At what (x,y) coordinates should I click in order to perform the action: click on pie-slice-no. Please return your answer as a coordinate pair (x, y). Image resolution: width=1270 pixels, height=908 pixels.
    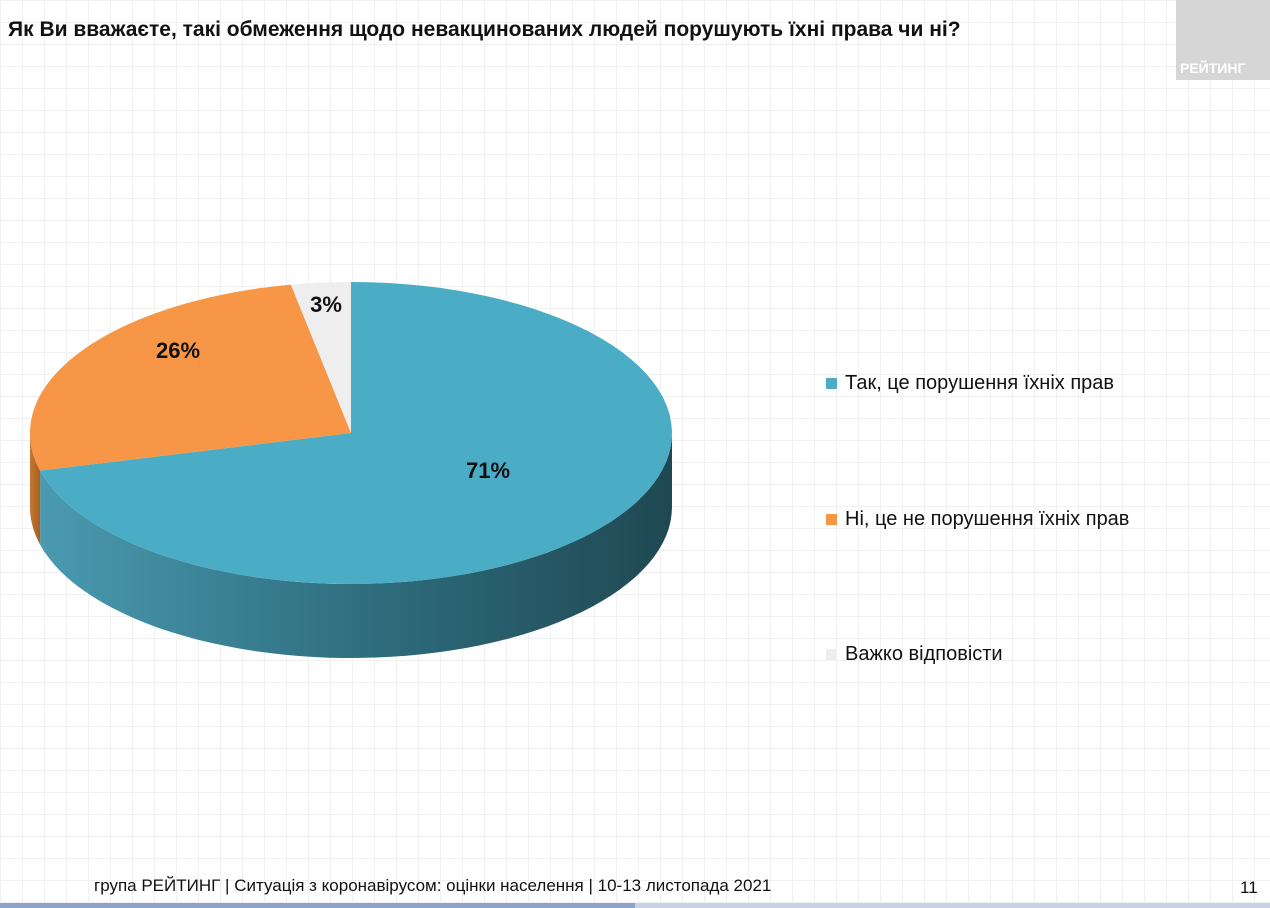
    Looking at the image, I should click on (190, 377).